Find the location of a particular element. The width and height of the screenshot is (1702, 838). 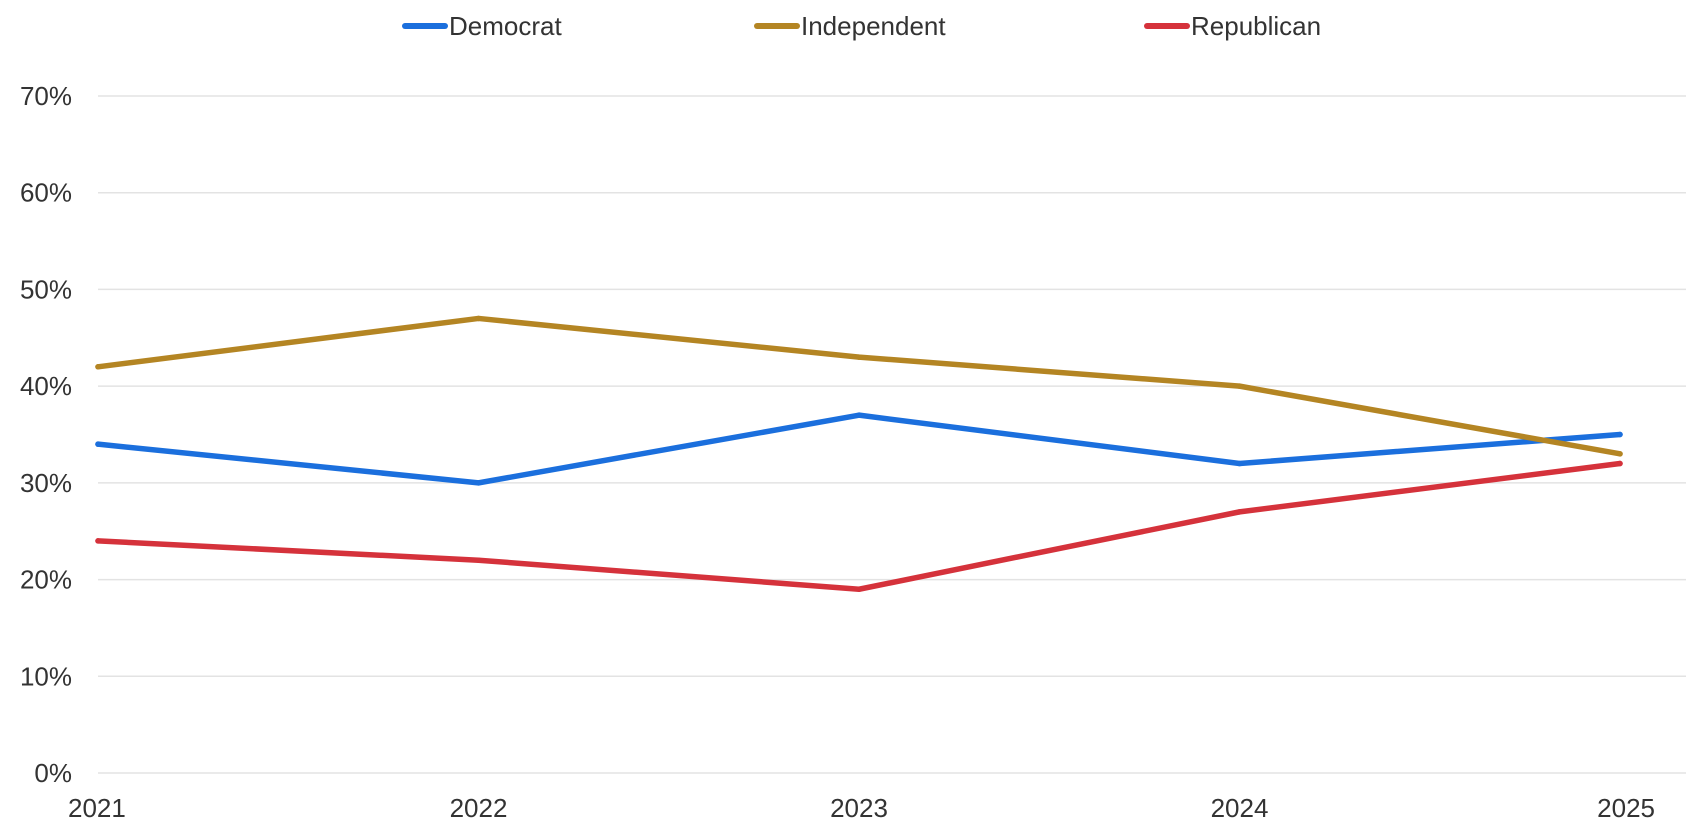

legend-item-independent: Independent is located at coordinates (850, 26).